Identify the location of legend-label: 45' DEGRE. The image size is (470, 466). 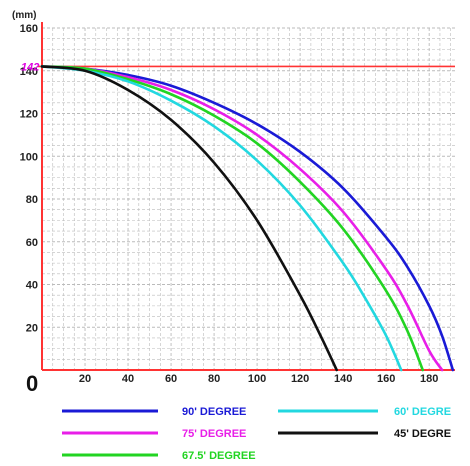
(422, 434).